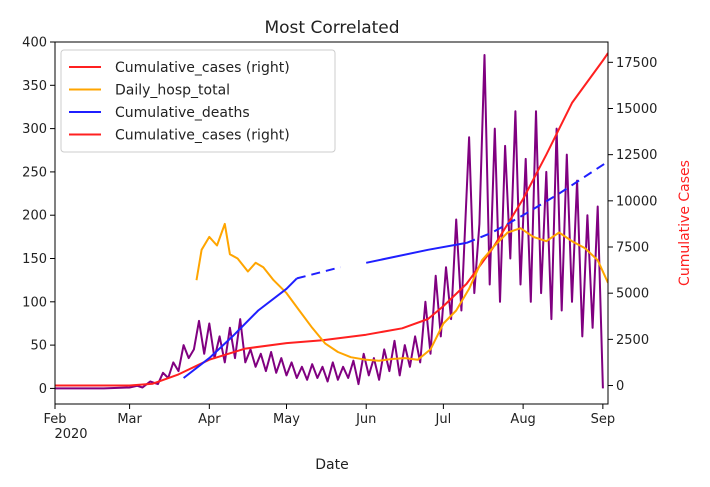 Image resolution: width=710 pixels, height=487 pixels. I want to click on x-tick-label: Mar, so click(129, 419).